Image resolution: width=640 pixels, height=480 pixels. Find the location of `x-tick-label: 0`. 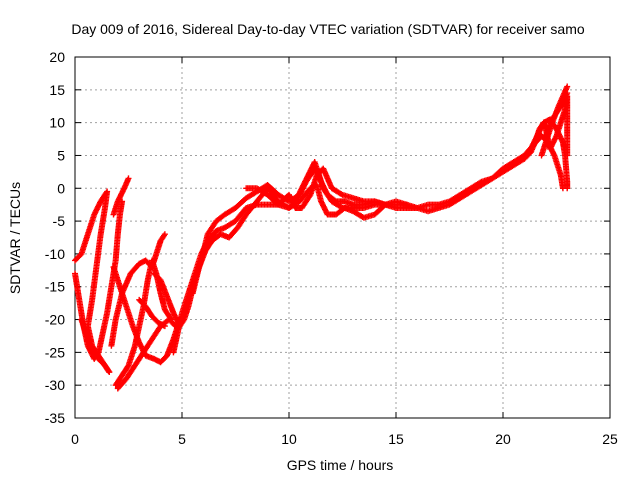

x-tick-label: 0 is located at coordinates (75, 439).